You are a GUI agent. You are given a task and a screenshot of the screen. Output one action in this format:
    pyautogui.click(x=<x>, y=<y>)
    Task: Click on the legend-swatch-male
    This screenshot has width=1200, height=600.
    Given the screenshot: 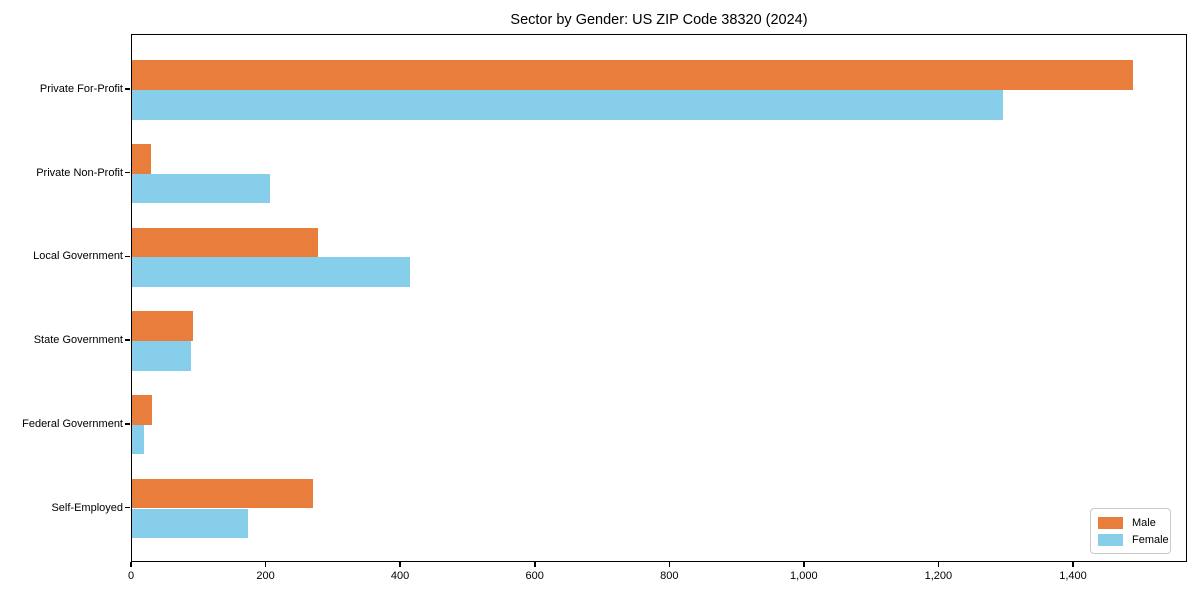 What is the action you would take?
    pyautogui.click(x=1110, y=522)
    